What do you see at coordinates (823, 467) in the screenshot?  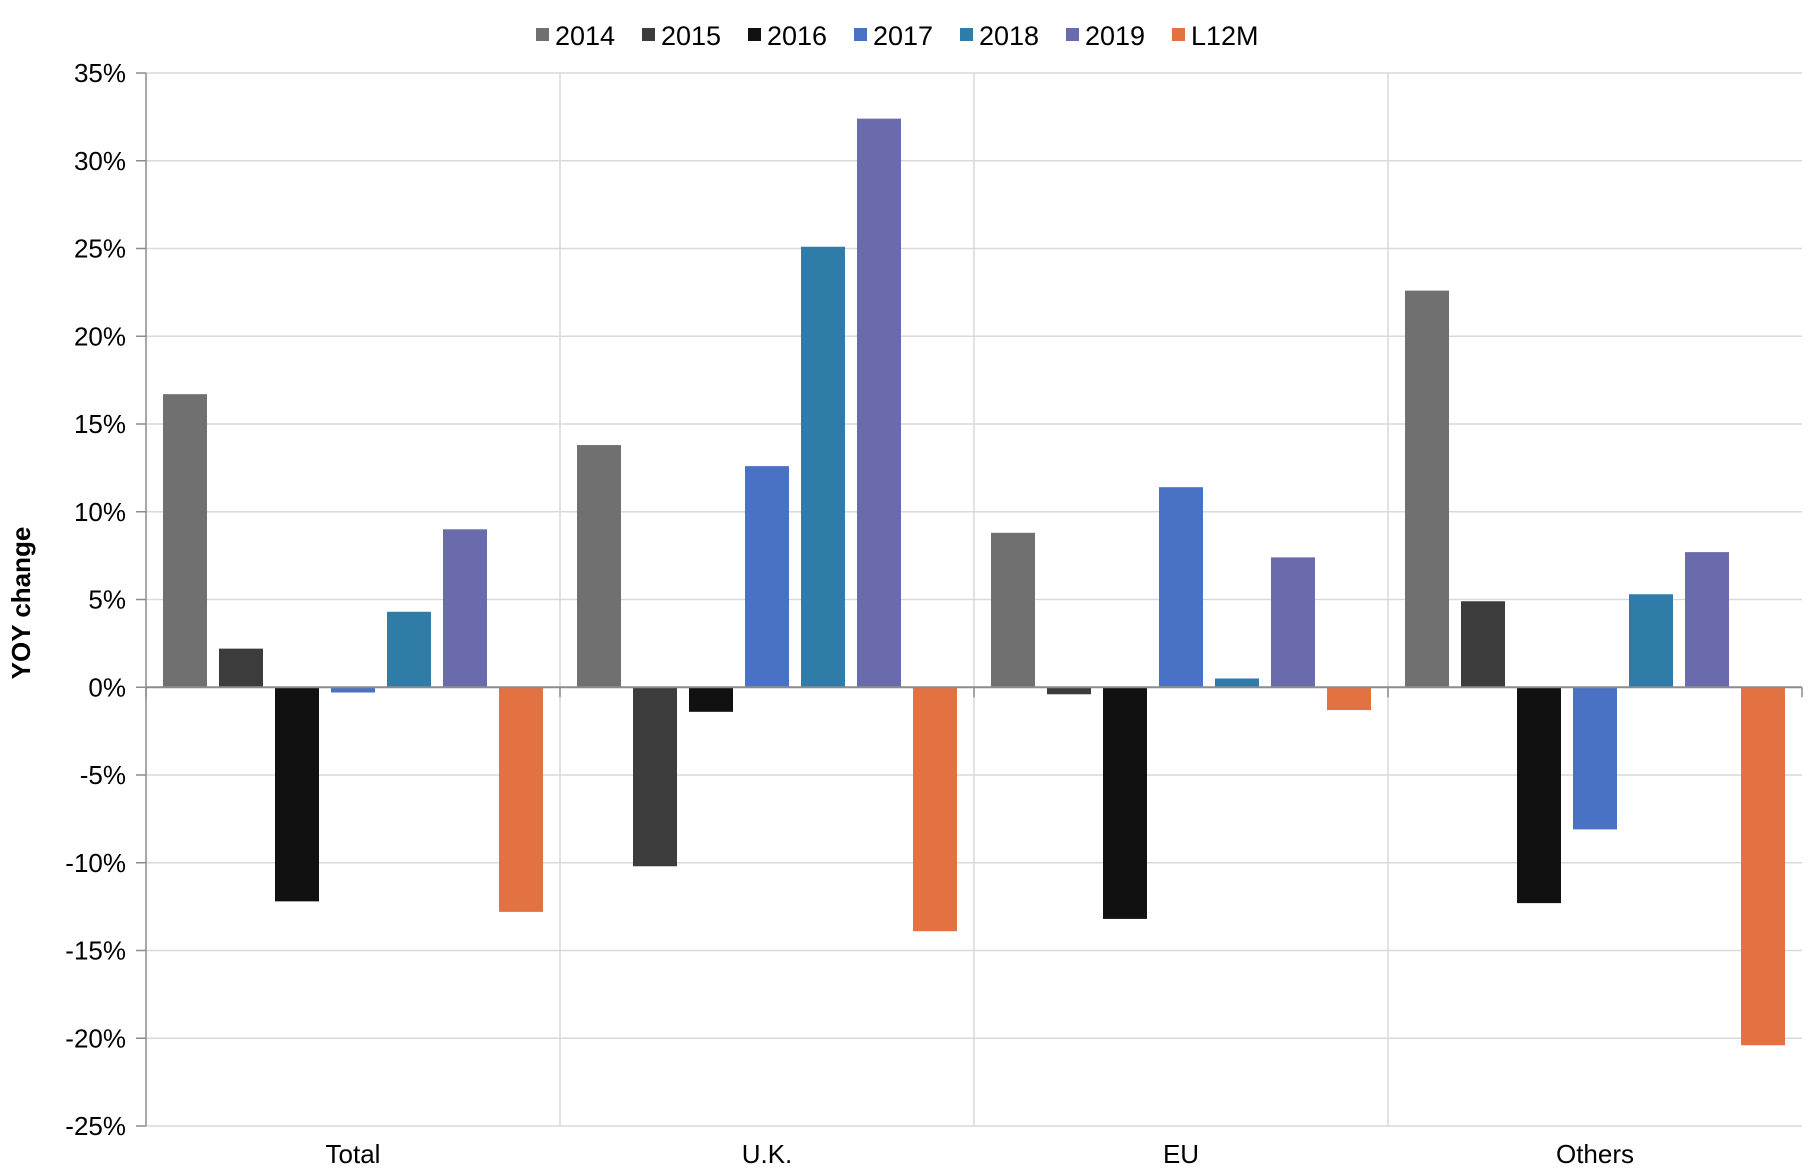 I see `bar-2018-U.K.` at bounding box center [823, 467].